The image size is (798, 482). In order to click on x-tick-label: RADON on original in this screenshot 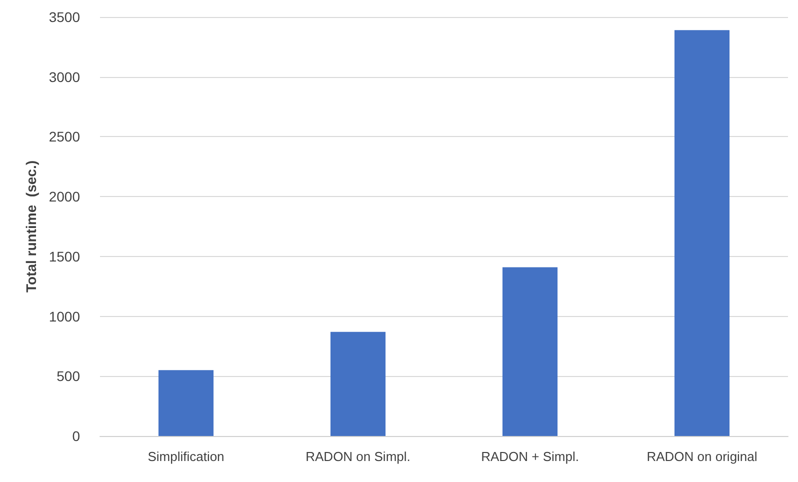, I will do `click(702, 456)`.